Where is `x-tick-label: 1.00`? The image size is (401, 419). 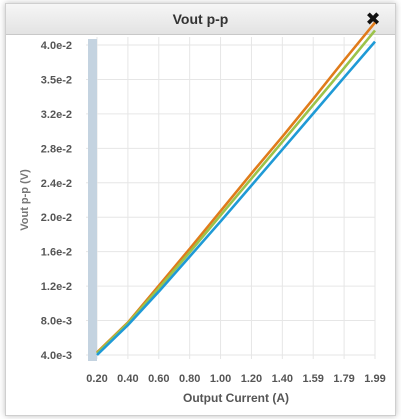
x-tick-label: 1.00 is located at coordinates (220, 379).